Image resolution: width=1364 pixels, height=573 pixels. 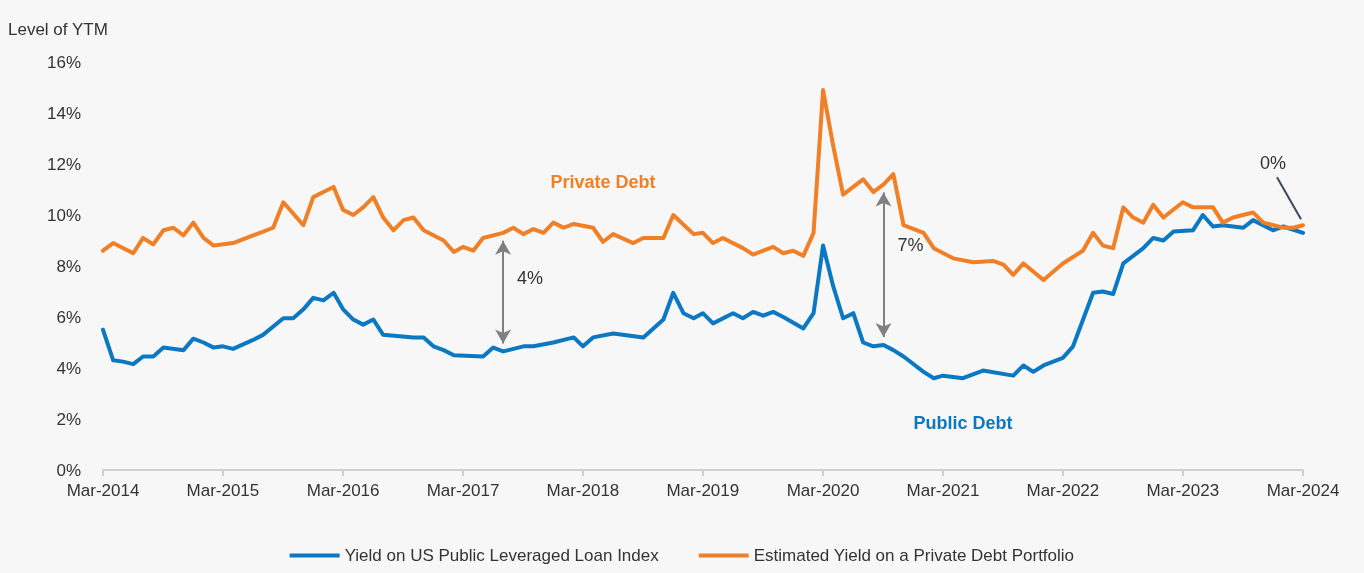 I want to click on x-tick-label: Mar-2023, so click(x=1183, y=490).